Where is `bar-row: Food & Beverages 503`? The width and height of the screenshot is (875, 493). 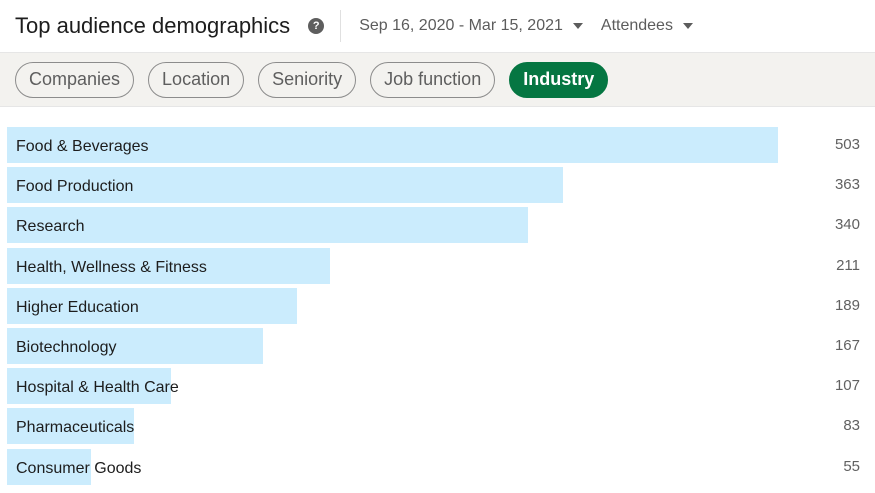
bar-row: Food & Beverages 503 is located at coordinates (437, 147).